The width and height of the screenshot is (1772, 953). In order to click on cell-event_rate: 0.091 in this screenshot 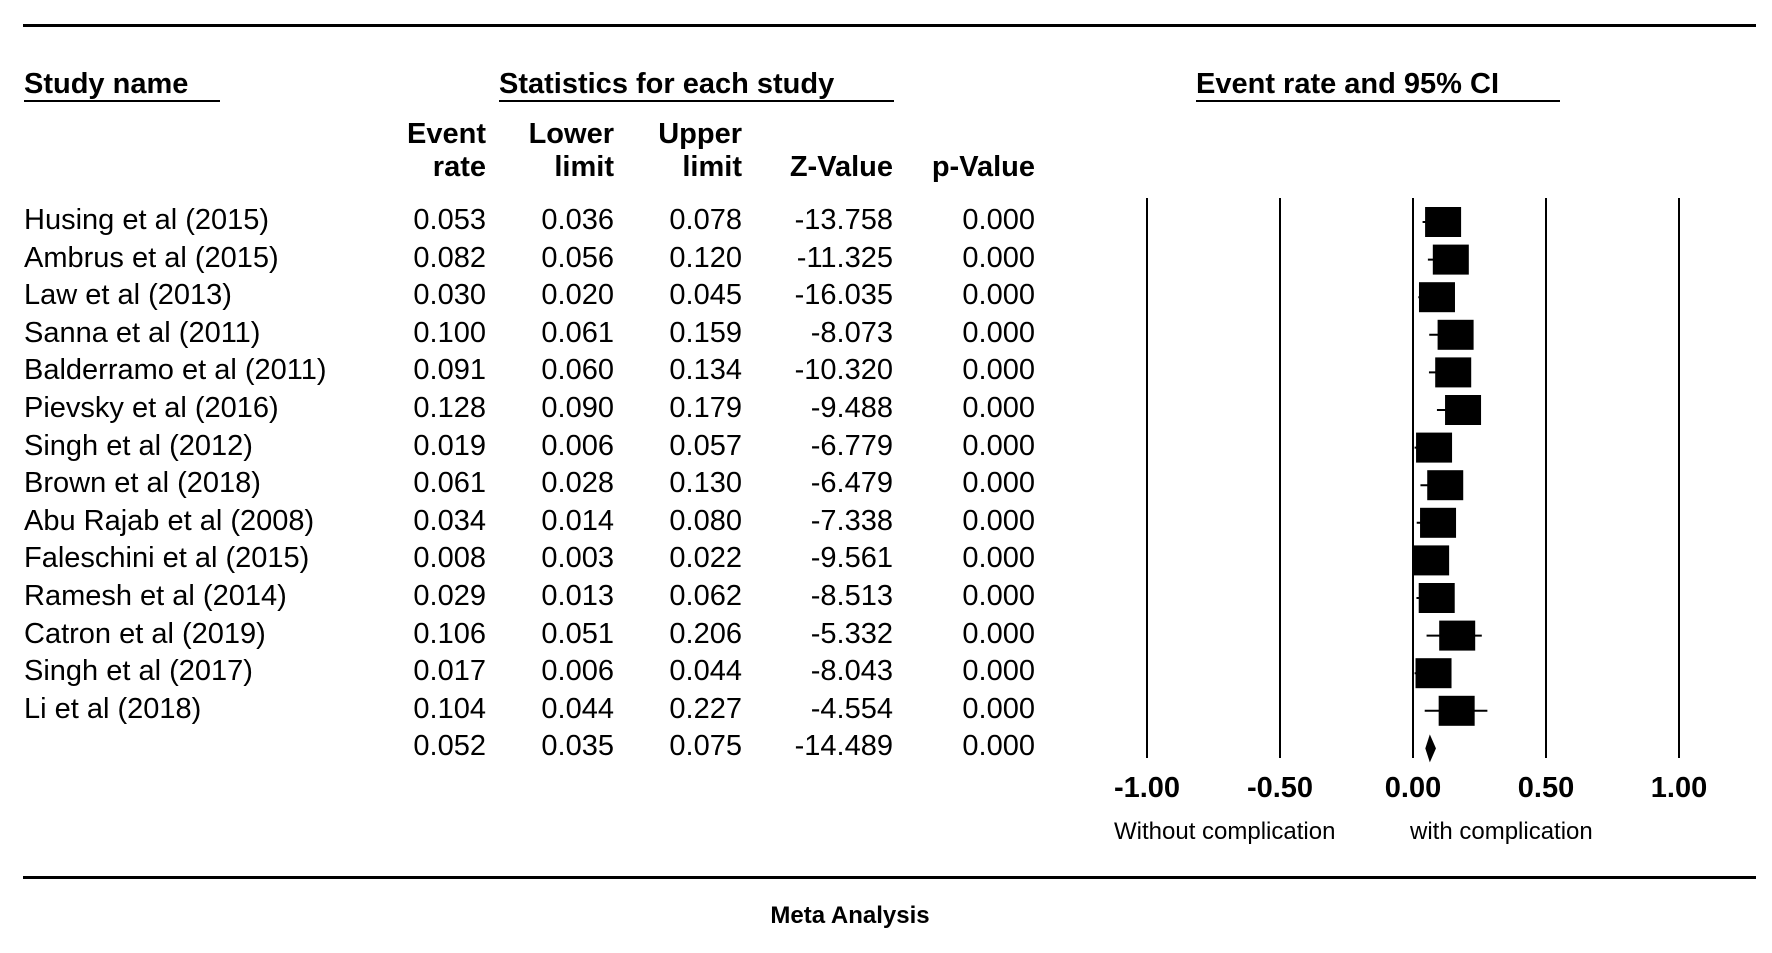, I will do `click(449, 370)`.